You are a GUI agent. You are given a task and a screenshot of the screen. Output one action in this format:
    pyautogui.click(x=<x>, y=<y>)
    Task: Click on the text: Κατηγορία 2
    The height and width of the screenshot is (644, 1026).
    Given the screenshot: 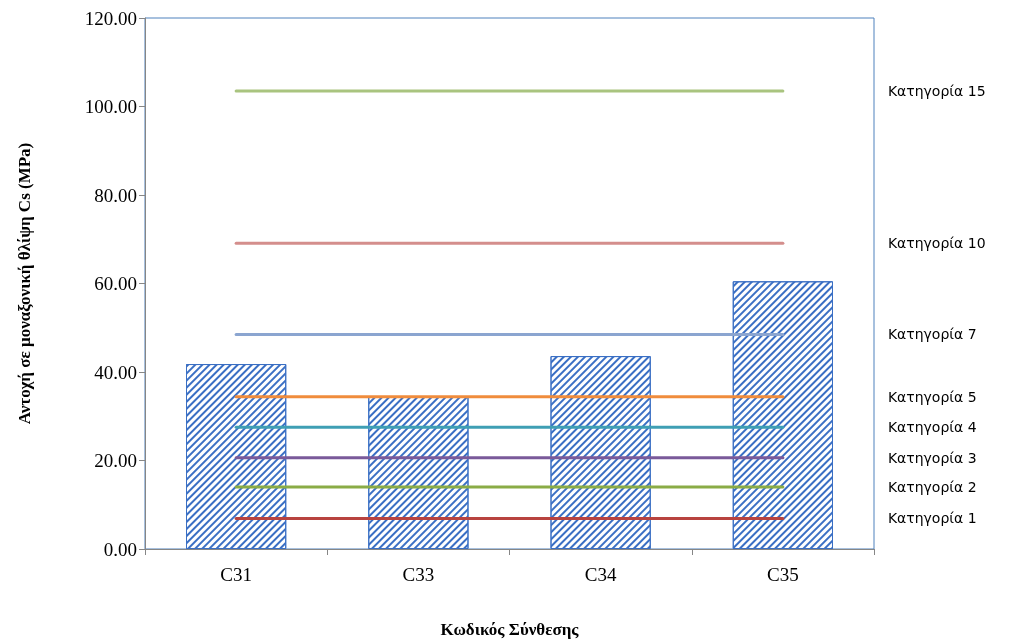 What is the action you would take?
    pyautogui.click(x=932, y=487)
    